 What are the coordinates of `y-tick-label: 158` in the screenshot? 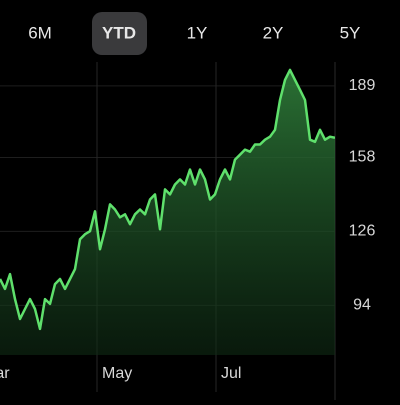 It's located at (362, 157).